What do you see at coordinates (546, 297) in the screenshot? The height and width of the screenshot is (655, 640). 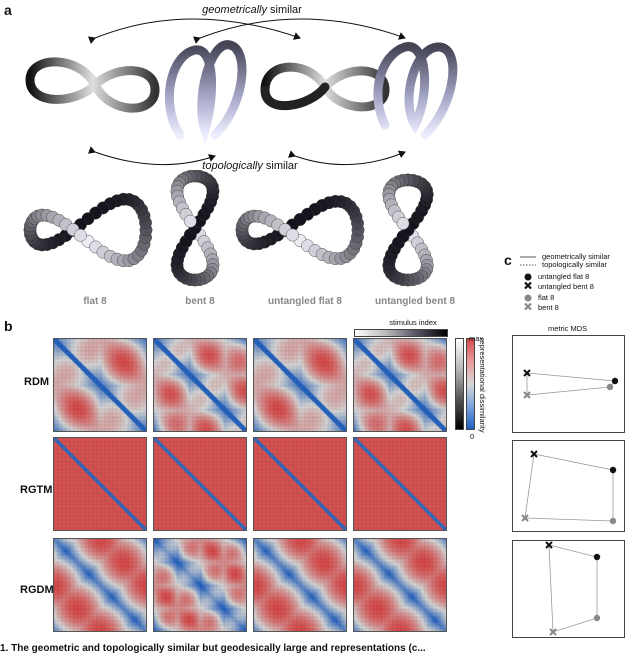 I see `legend-flat-8: flat 8` at bounding box center [546, 297].